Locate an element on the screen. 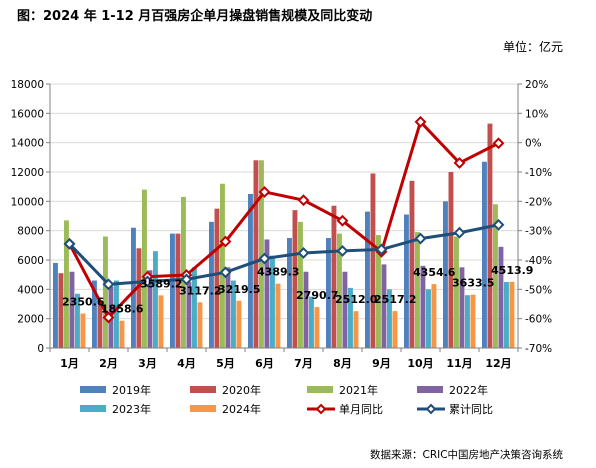 Image resolution: width=596 pixels, height=468 pixels. right-tick-label: -60% is located at coordinates (538, 320).